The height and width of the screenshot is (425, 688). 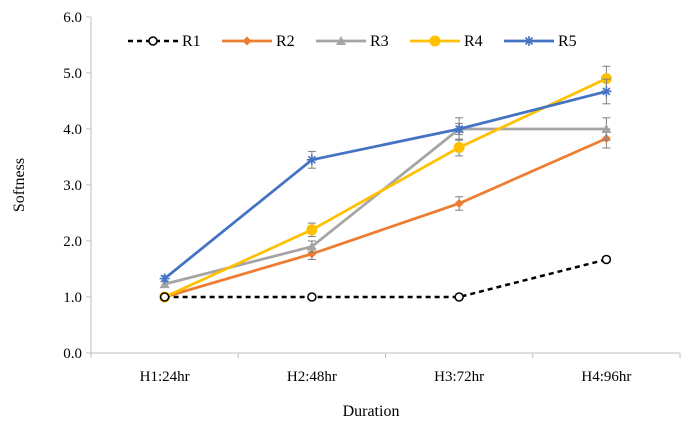 What do you see at coordinates (19, 185) in the screenshot?
I see `y-axis-title: Softness` at bounding box center [19, 185].